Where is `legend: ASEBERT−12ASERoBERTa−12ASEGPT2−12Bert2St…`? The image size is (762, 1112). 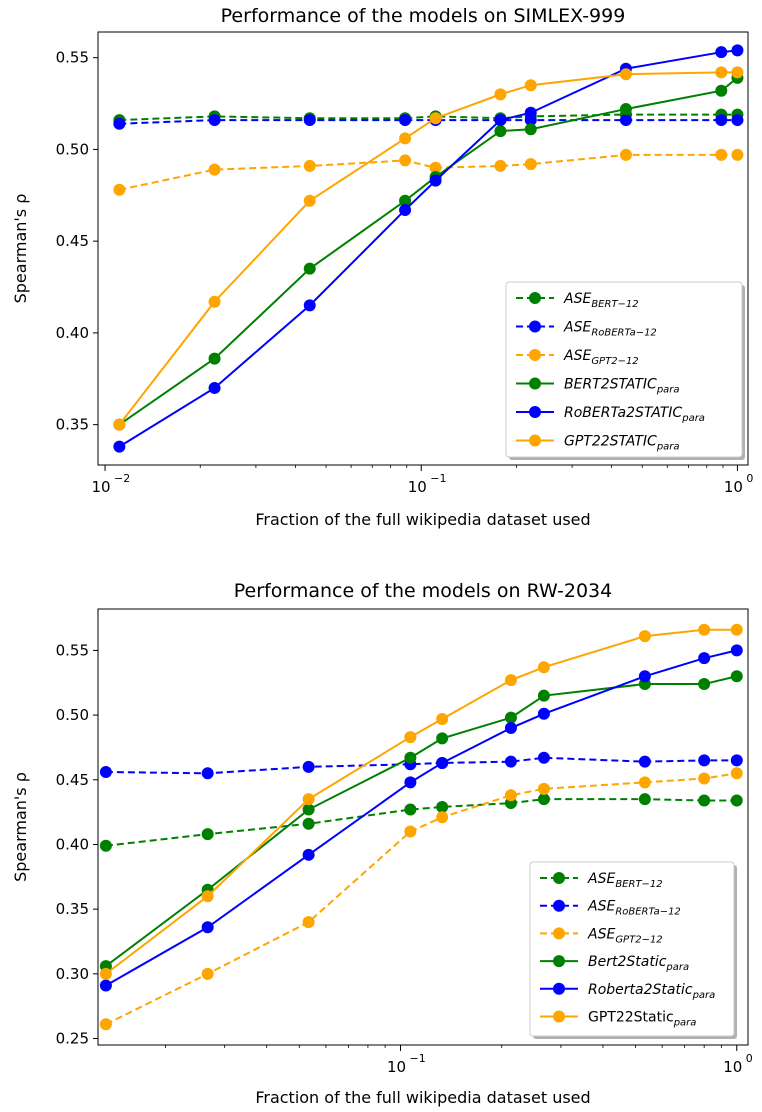 legend: ASEBERT−12ASERoBERTa−12ASEGPT2−12Bert2St… is located at coordinates (633, 950).